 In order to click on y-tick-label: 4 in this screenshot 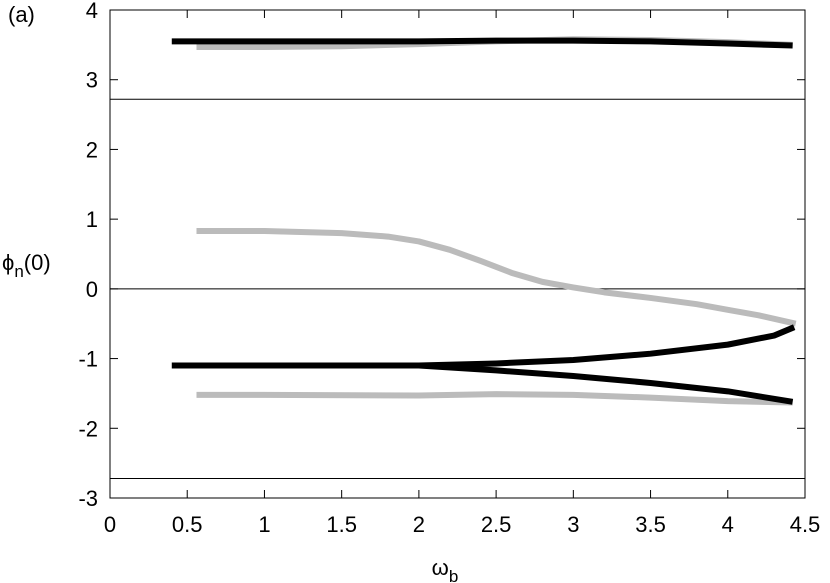, I will do `click(92, 11)`.